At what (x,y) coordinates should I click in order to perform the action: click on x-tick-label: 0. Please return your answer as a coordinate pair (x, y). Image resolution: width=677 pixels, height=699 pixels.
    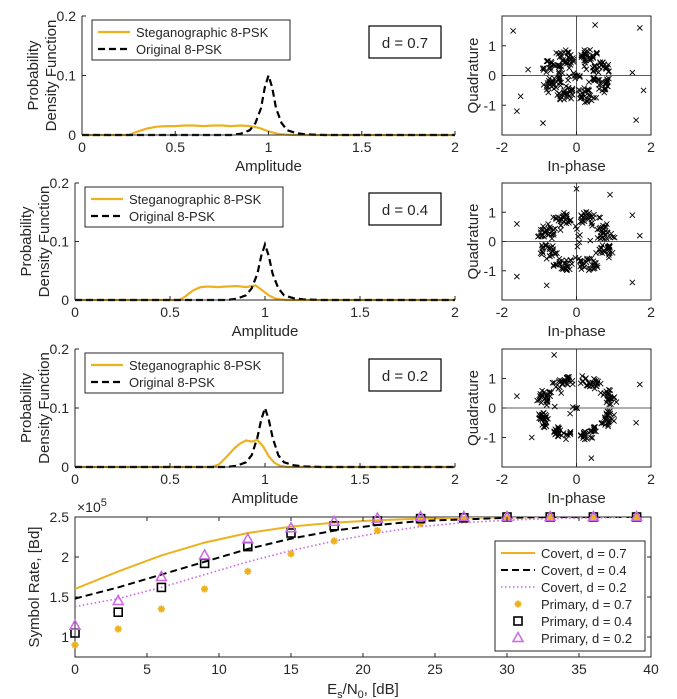
    Looking at the image, I should click on (75, 479).